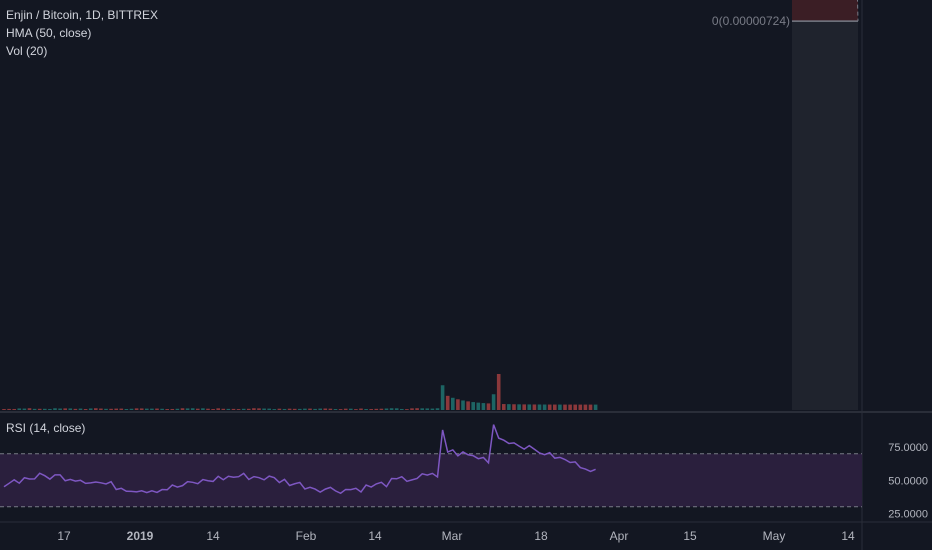  I want to click on time-tick-label: May, so click(774, 536).